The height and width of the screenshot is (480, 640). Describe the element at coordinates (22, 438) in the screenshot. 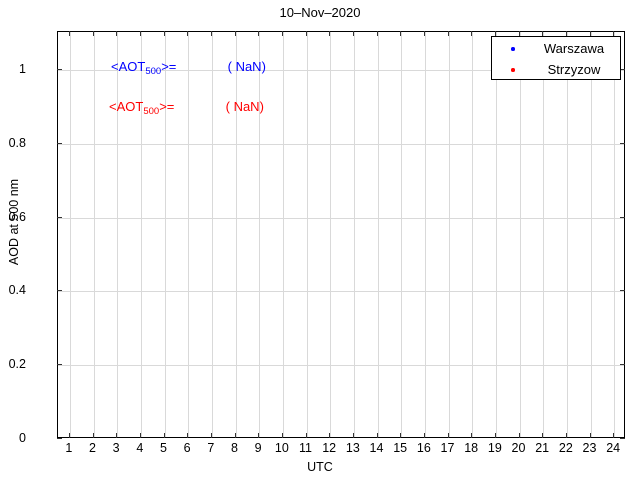

I see `y-tick-label: 0` at that location.